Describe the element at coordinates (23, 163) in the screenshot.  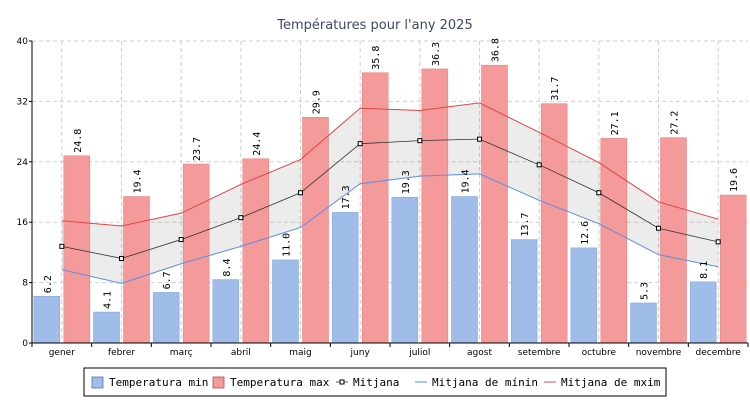
I see `y-tick-label: 24` at that location.